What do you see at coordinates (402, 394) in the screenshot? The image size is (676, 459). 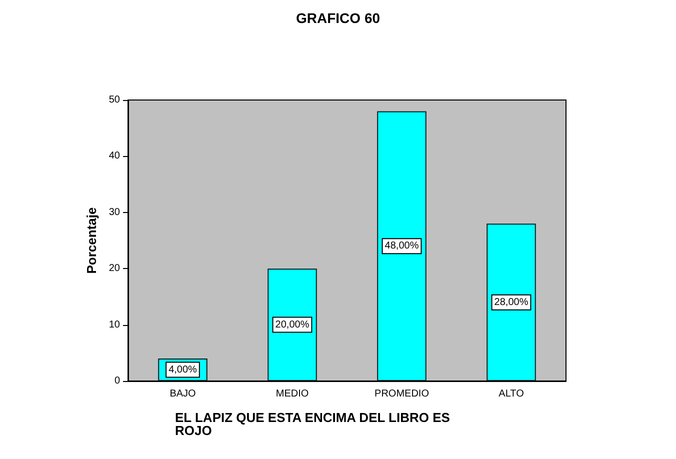 I see `x-tick-label: PROMEDIO` at bounding box center [402, 394].